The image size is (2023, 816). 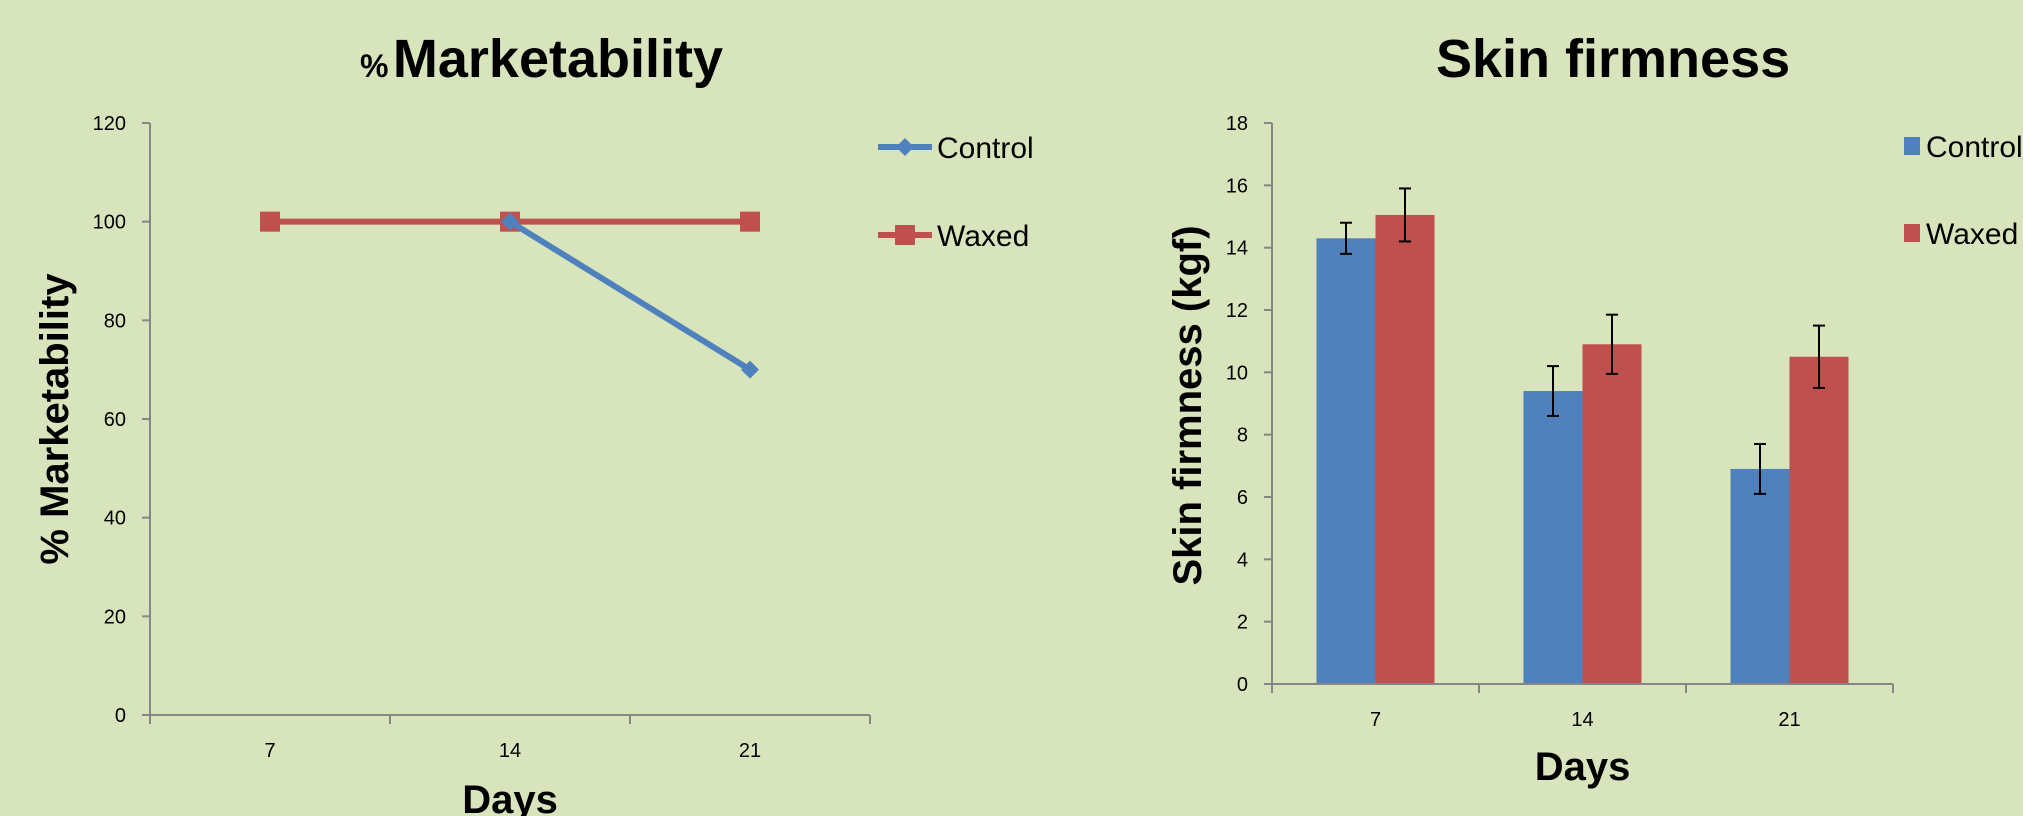 I want to click on y-tick-label: 100, so click(x=109, y=223).